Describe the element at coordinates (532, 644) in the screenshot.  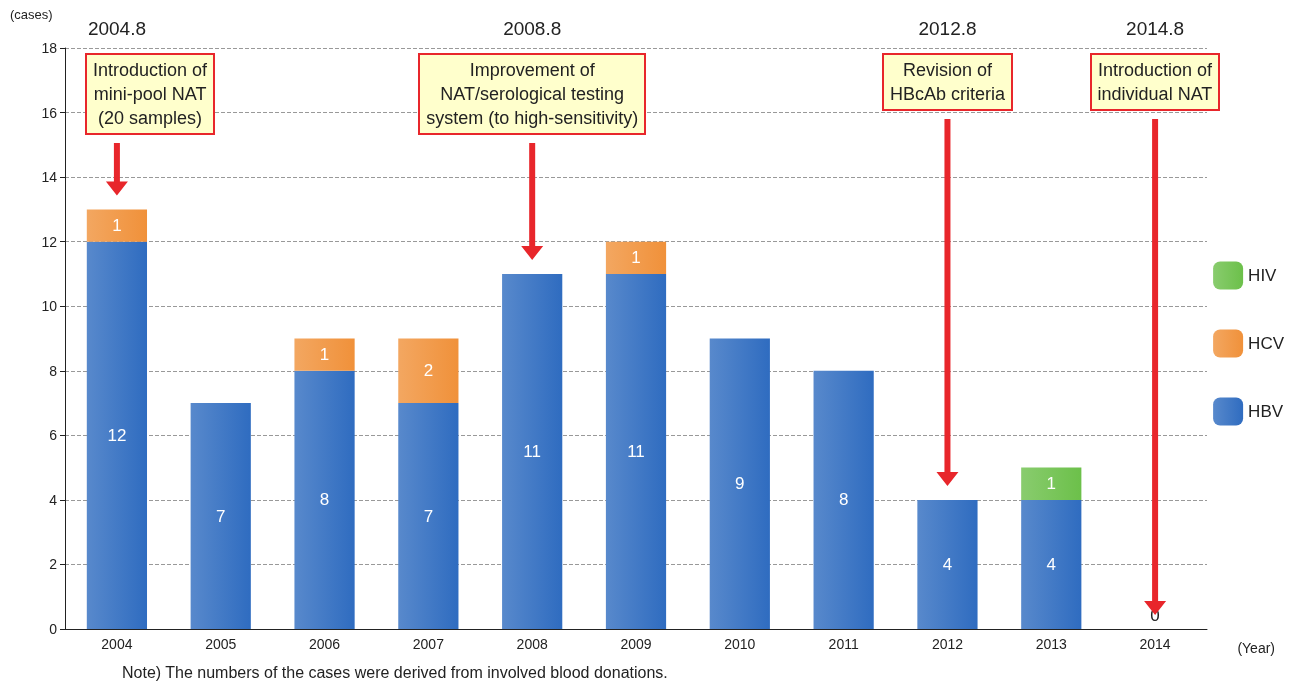
I see `x-tick-label: 2008` at that location.